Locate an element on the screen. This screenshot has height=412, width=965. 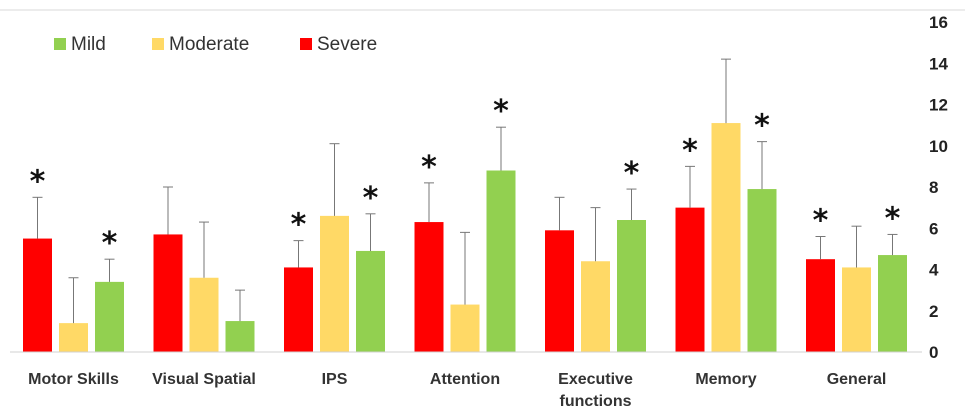
category-label: IPS is located at coordinates (335, 379).